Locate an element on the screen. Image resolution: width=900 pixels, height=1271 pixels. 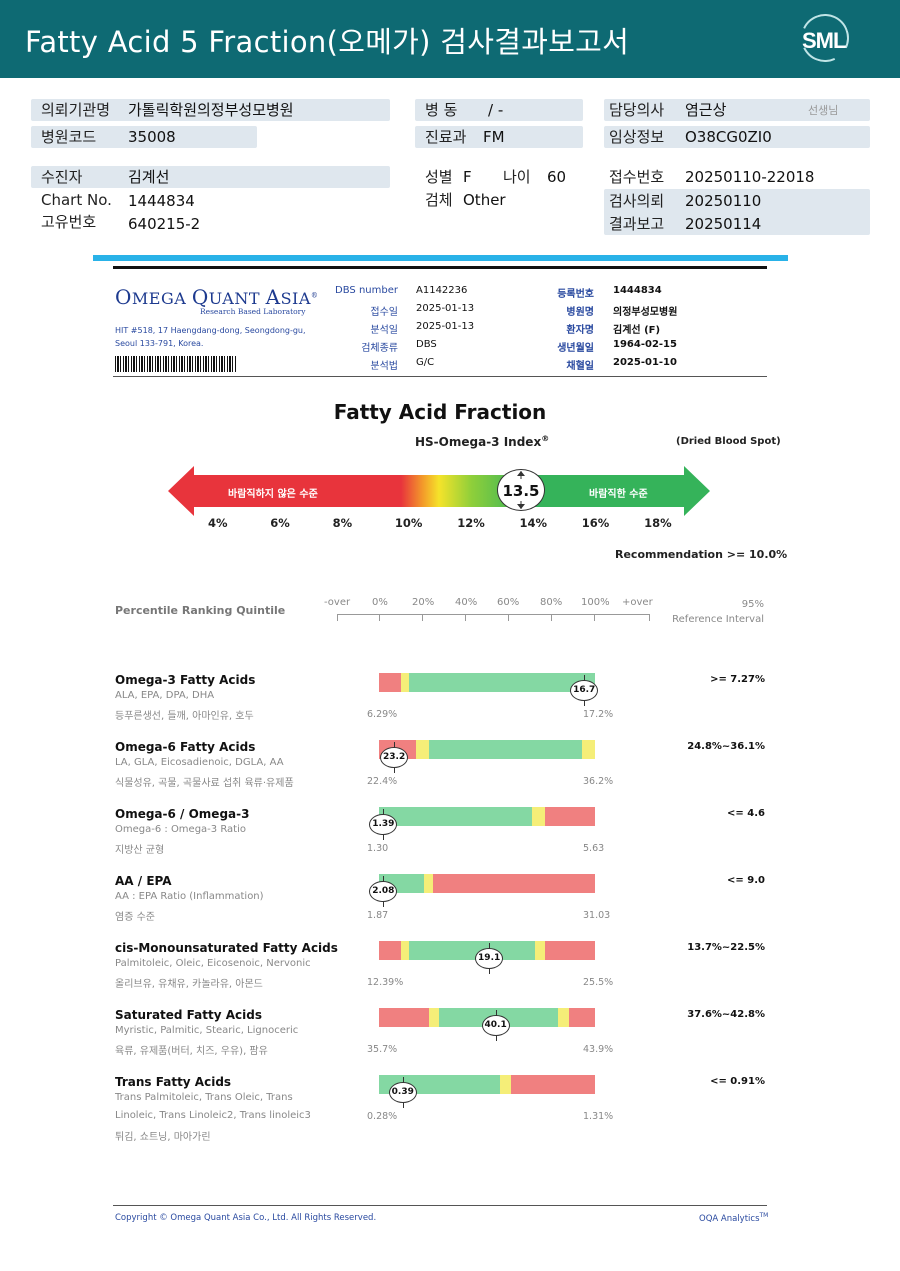
percentile-label: Percentile Ranking Quintile is located at coordinates (200, 610).